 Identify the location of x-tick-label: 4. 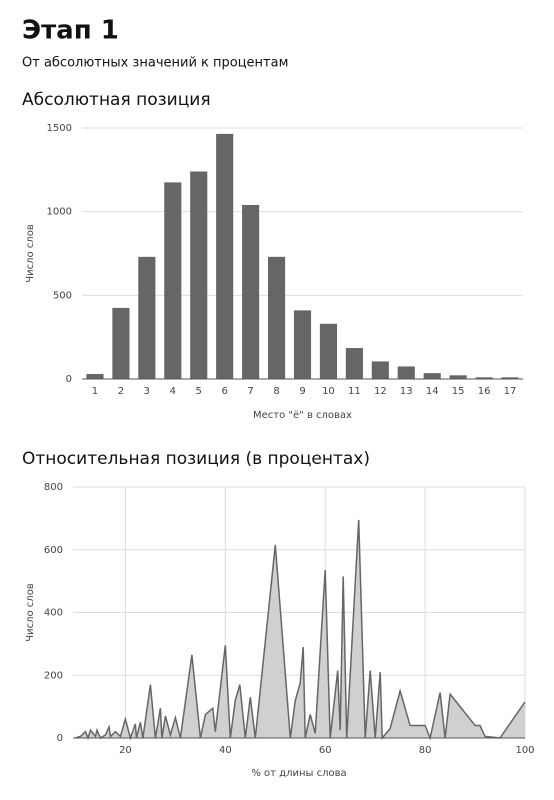
(173, 391).